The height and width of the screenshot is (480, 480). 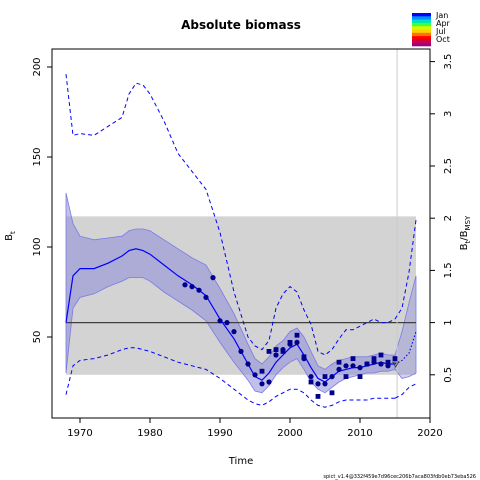 I want to click on right-tick-label: 1, so click(x=448, y=322).